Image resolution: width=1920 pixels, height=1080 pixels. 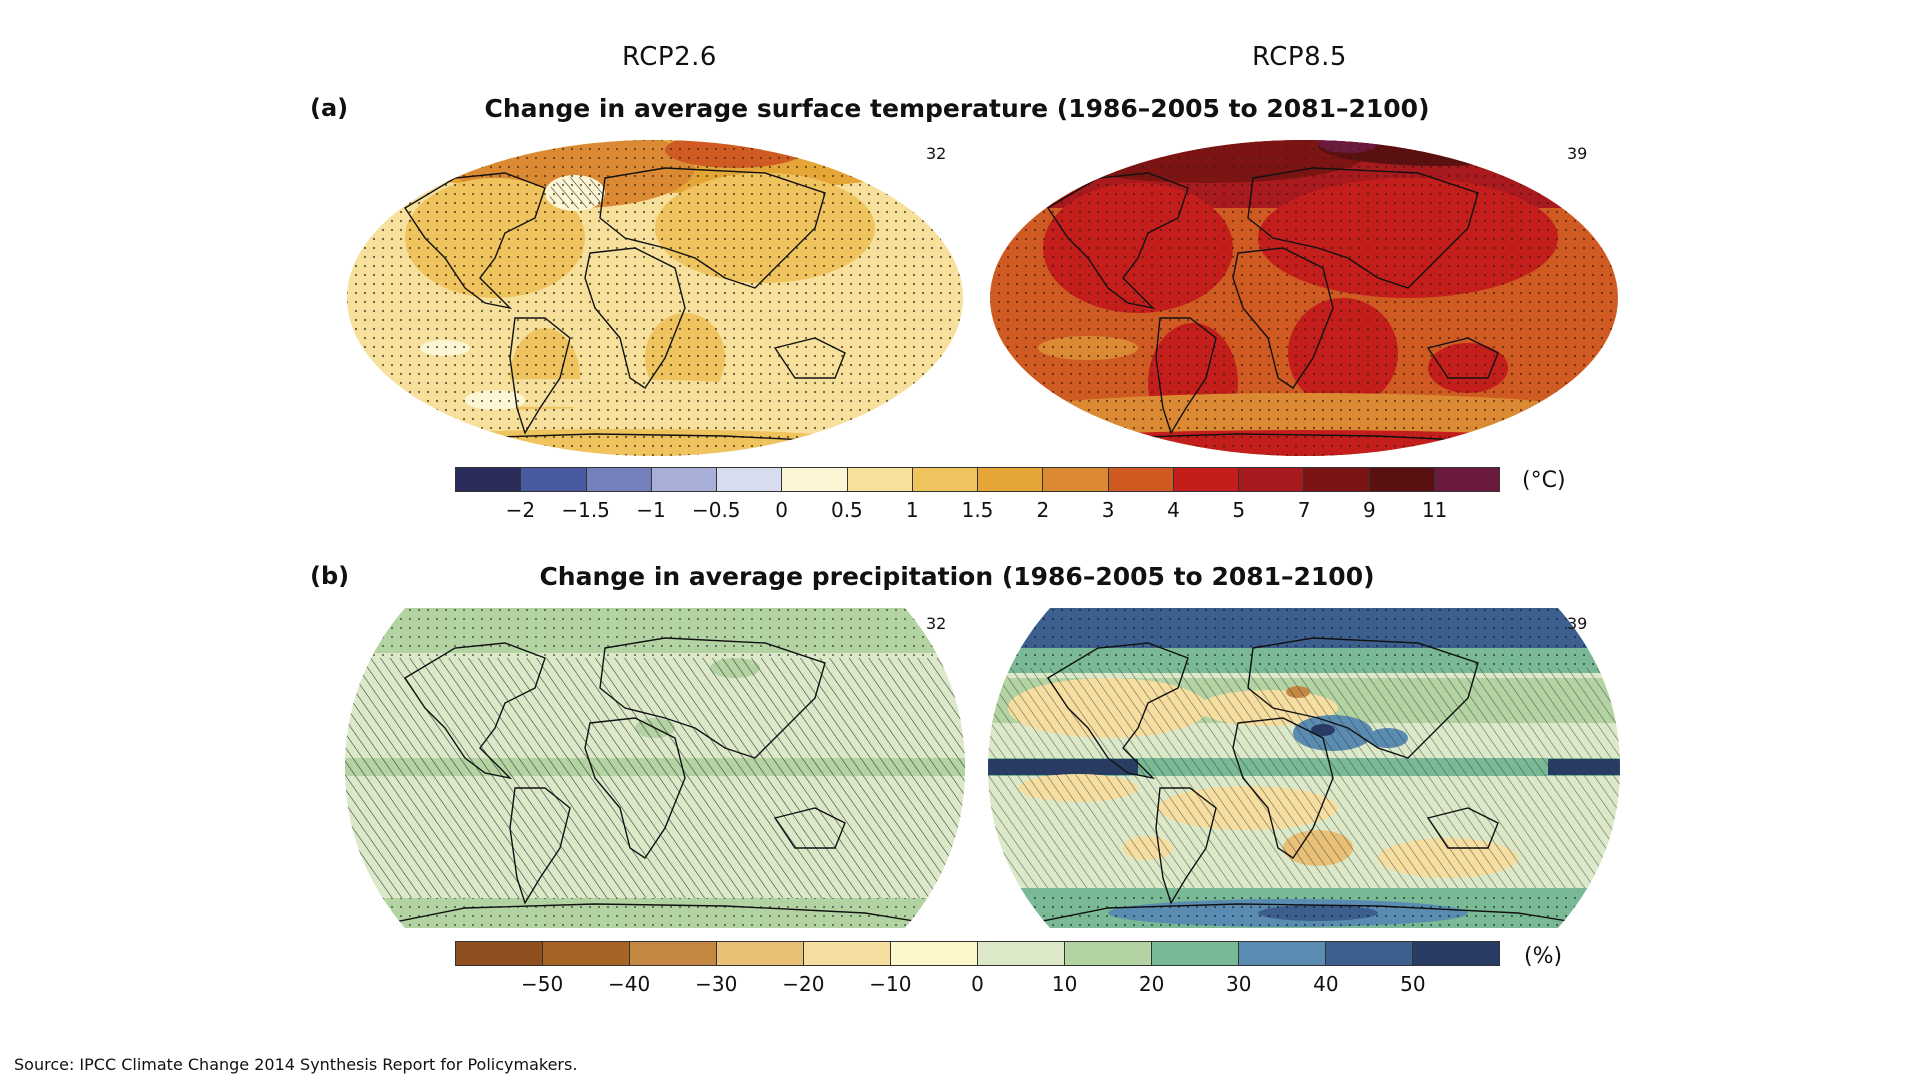 I want to click on panel_a-colorbar-tick-label: 4, so click(x=1173, y=510).